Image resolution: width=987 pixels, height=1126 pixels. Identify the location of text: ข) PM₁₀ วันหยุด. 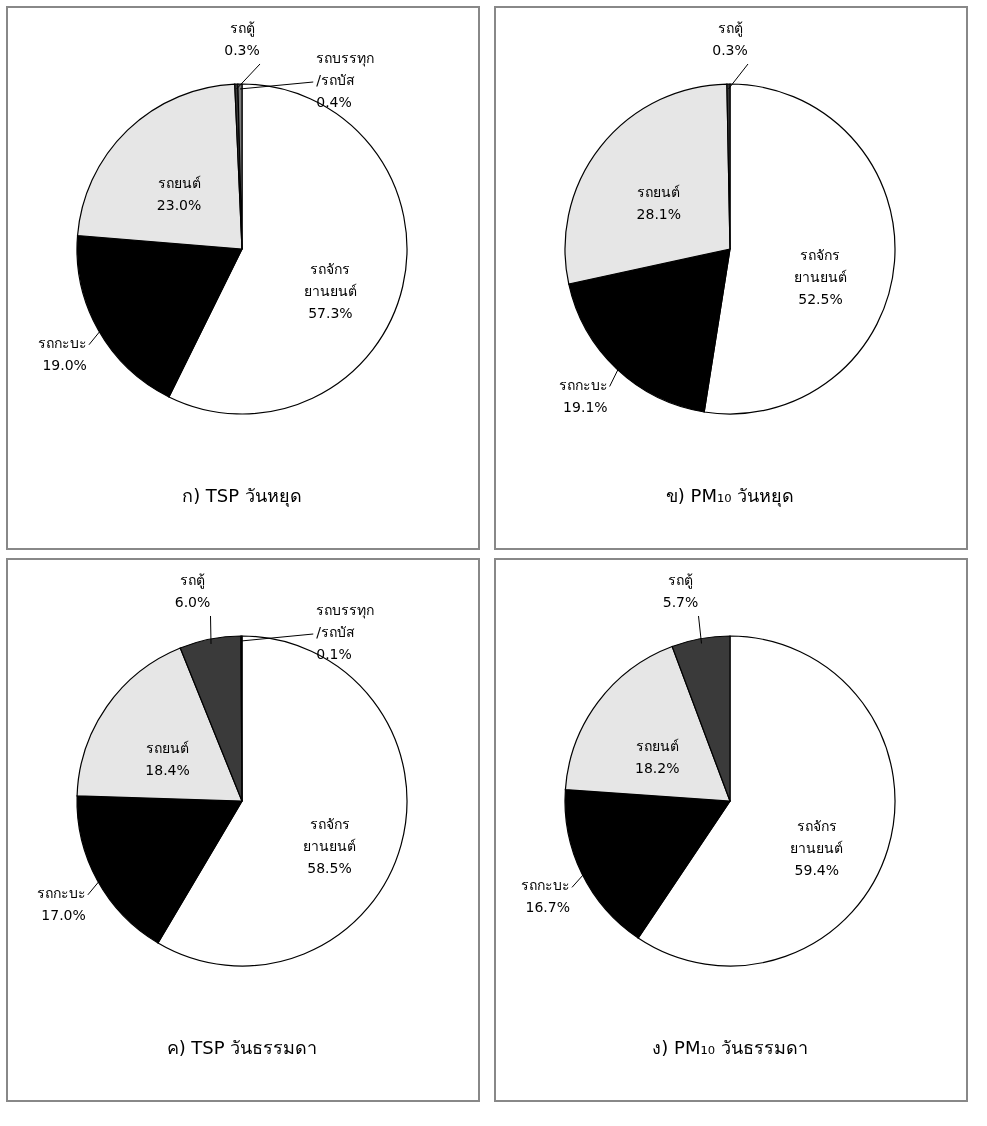
(730, 496).